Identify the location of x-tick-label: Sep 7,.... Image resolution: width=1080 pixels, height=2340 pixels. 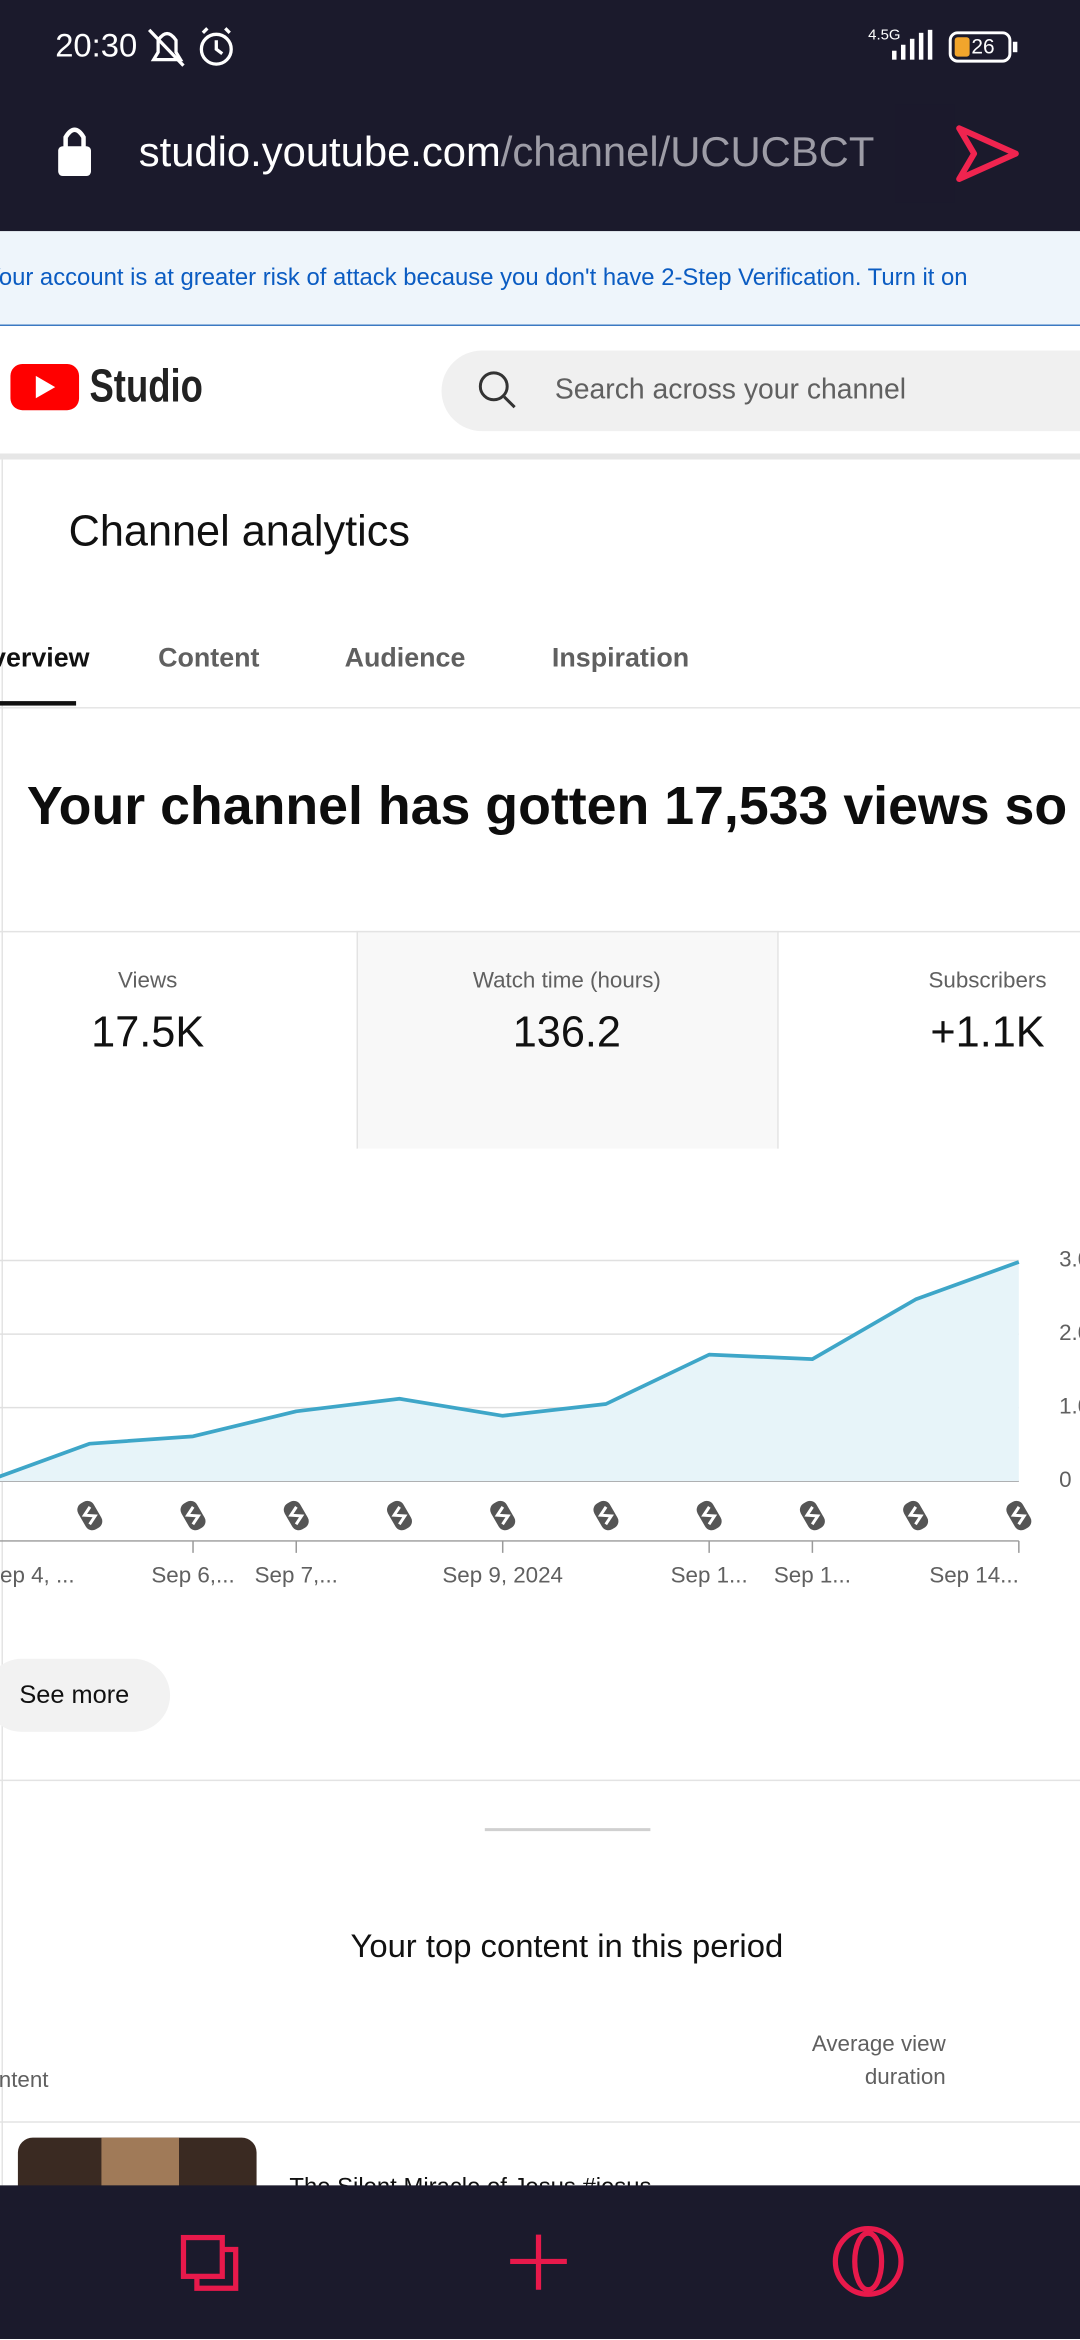
(296, 1575).